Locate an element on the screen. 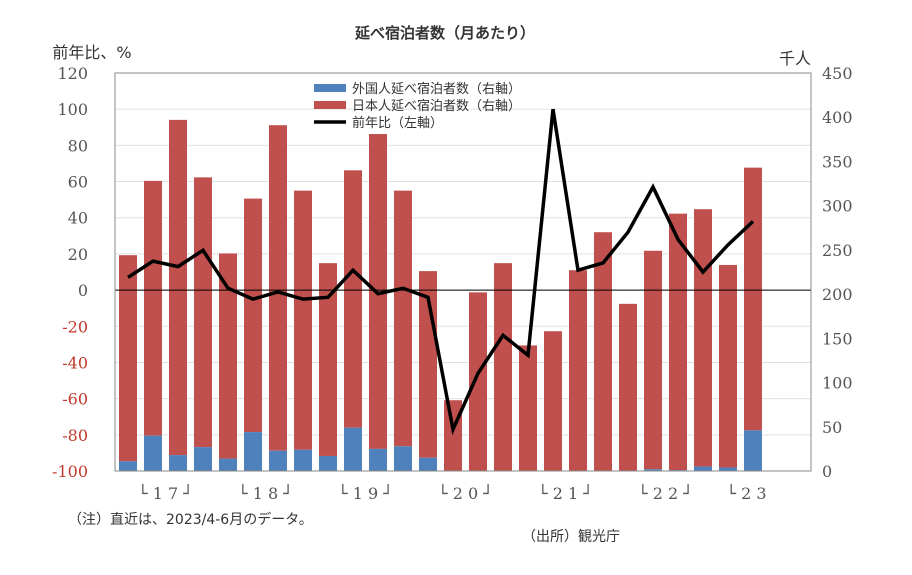 This screenshot has width=912, height=575. legend: 外国人延べ宿泊者数（右軸）日本人延べ宿泊者数（右軸）前年比（左軸） is located at coordinates (417, 106).